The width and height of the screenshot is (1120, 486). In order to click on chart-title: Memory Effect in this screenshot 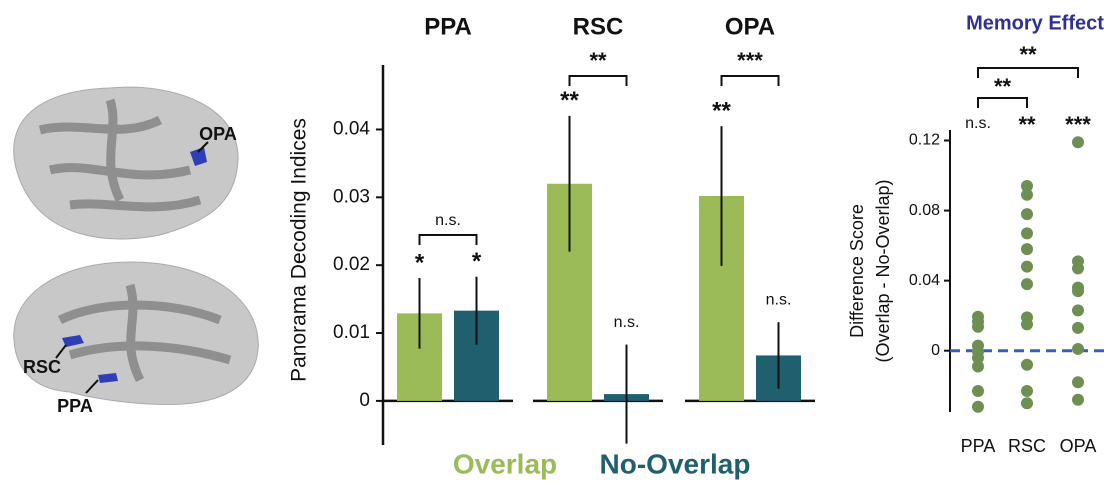, I will do `click(1035, 23)`.